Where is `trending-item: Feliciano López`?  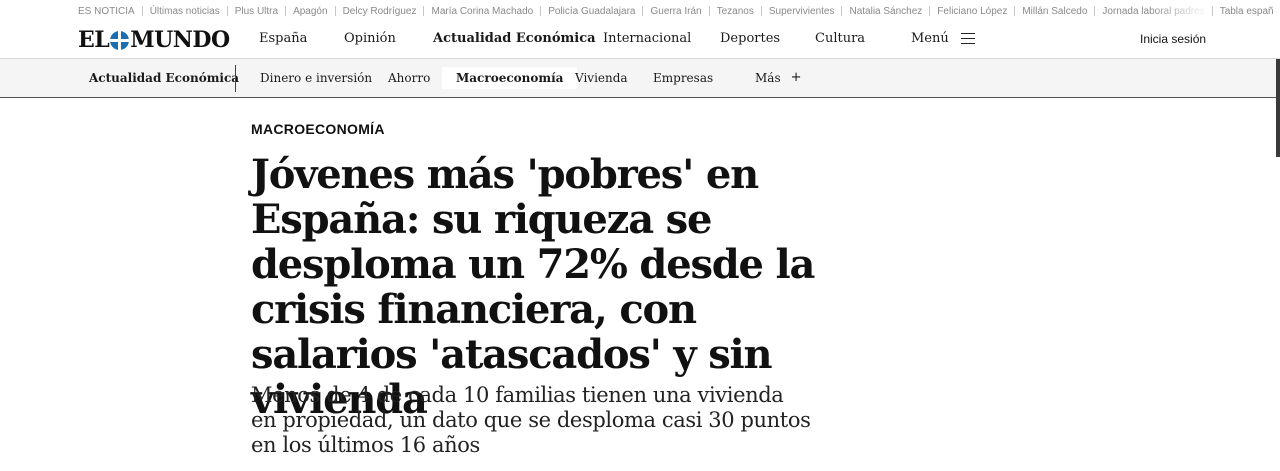
trending-item: Feliciano López is located at coordinates (964, 11).